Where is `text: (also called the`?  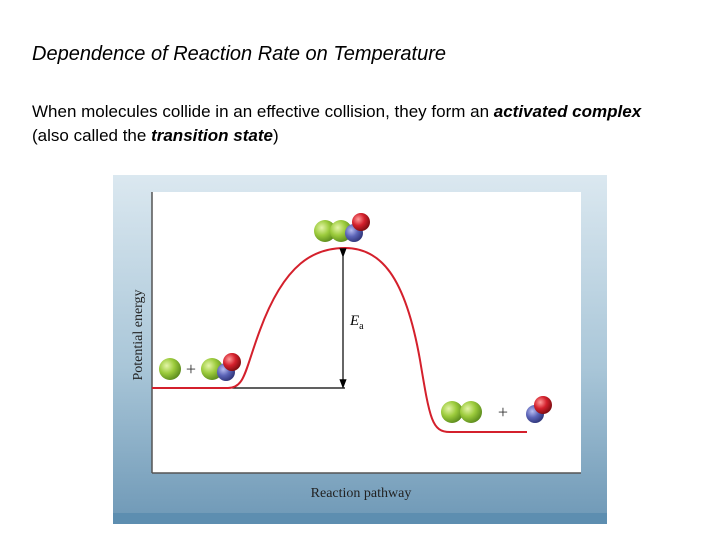 text: (also called the is located at coordinates (92, 135).